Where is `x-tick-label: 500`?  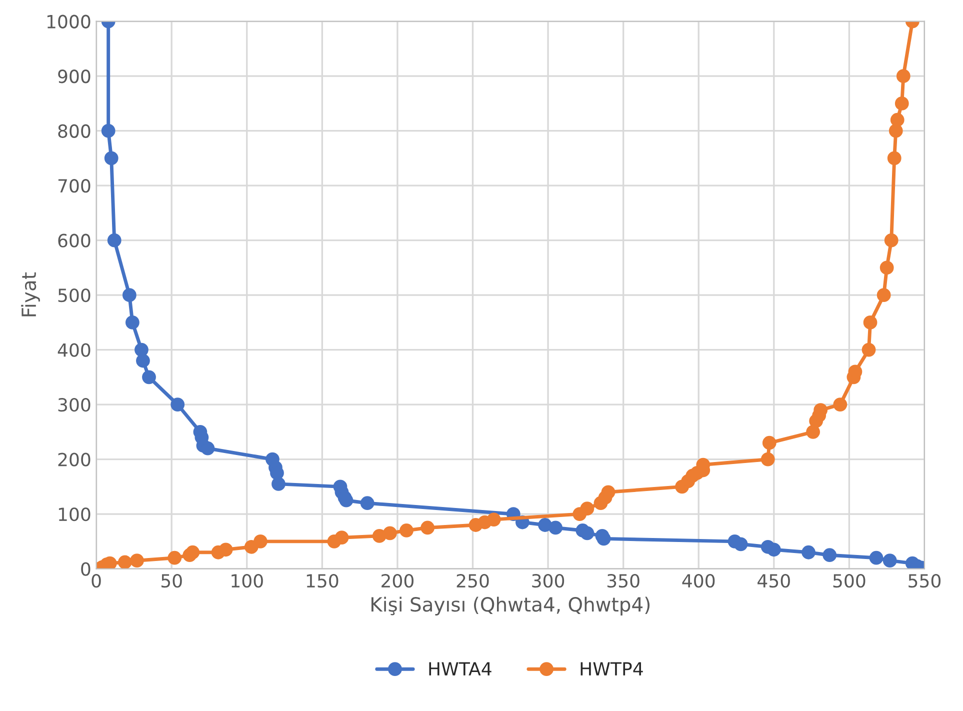
x-tick-label: 500 is located at coordinates (849, 581).